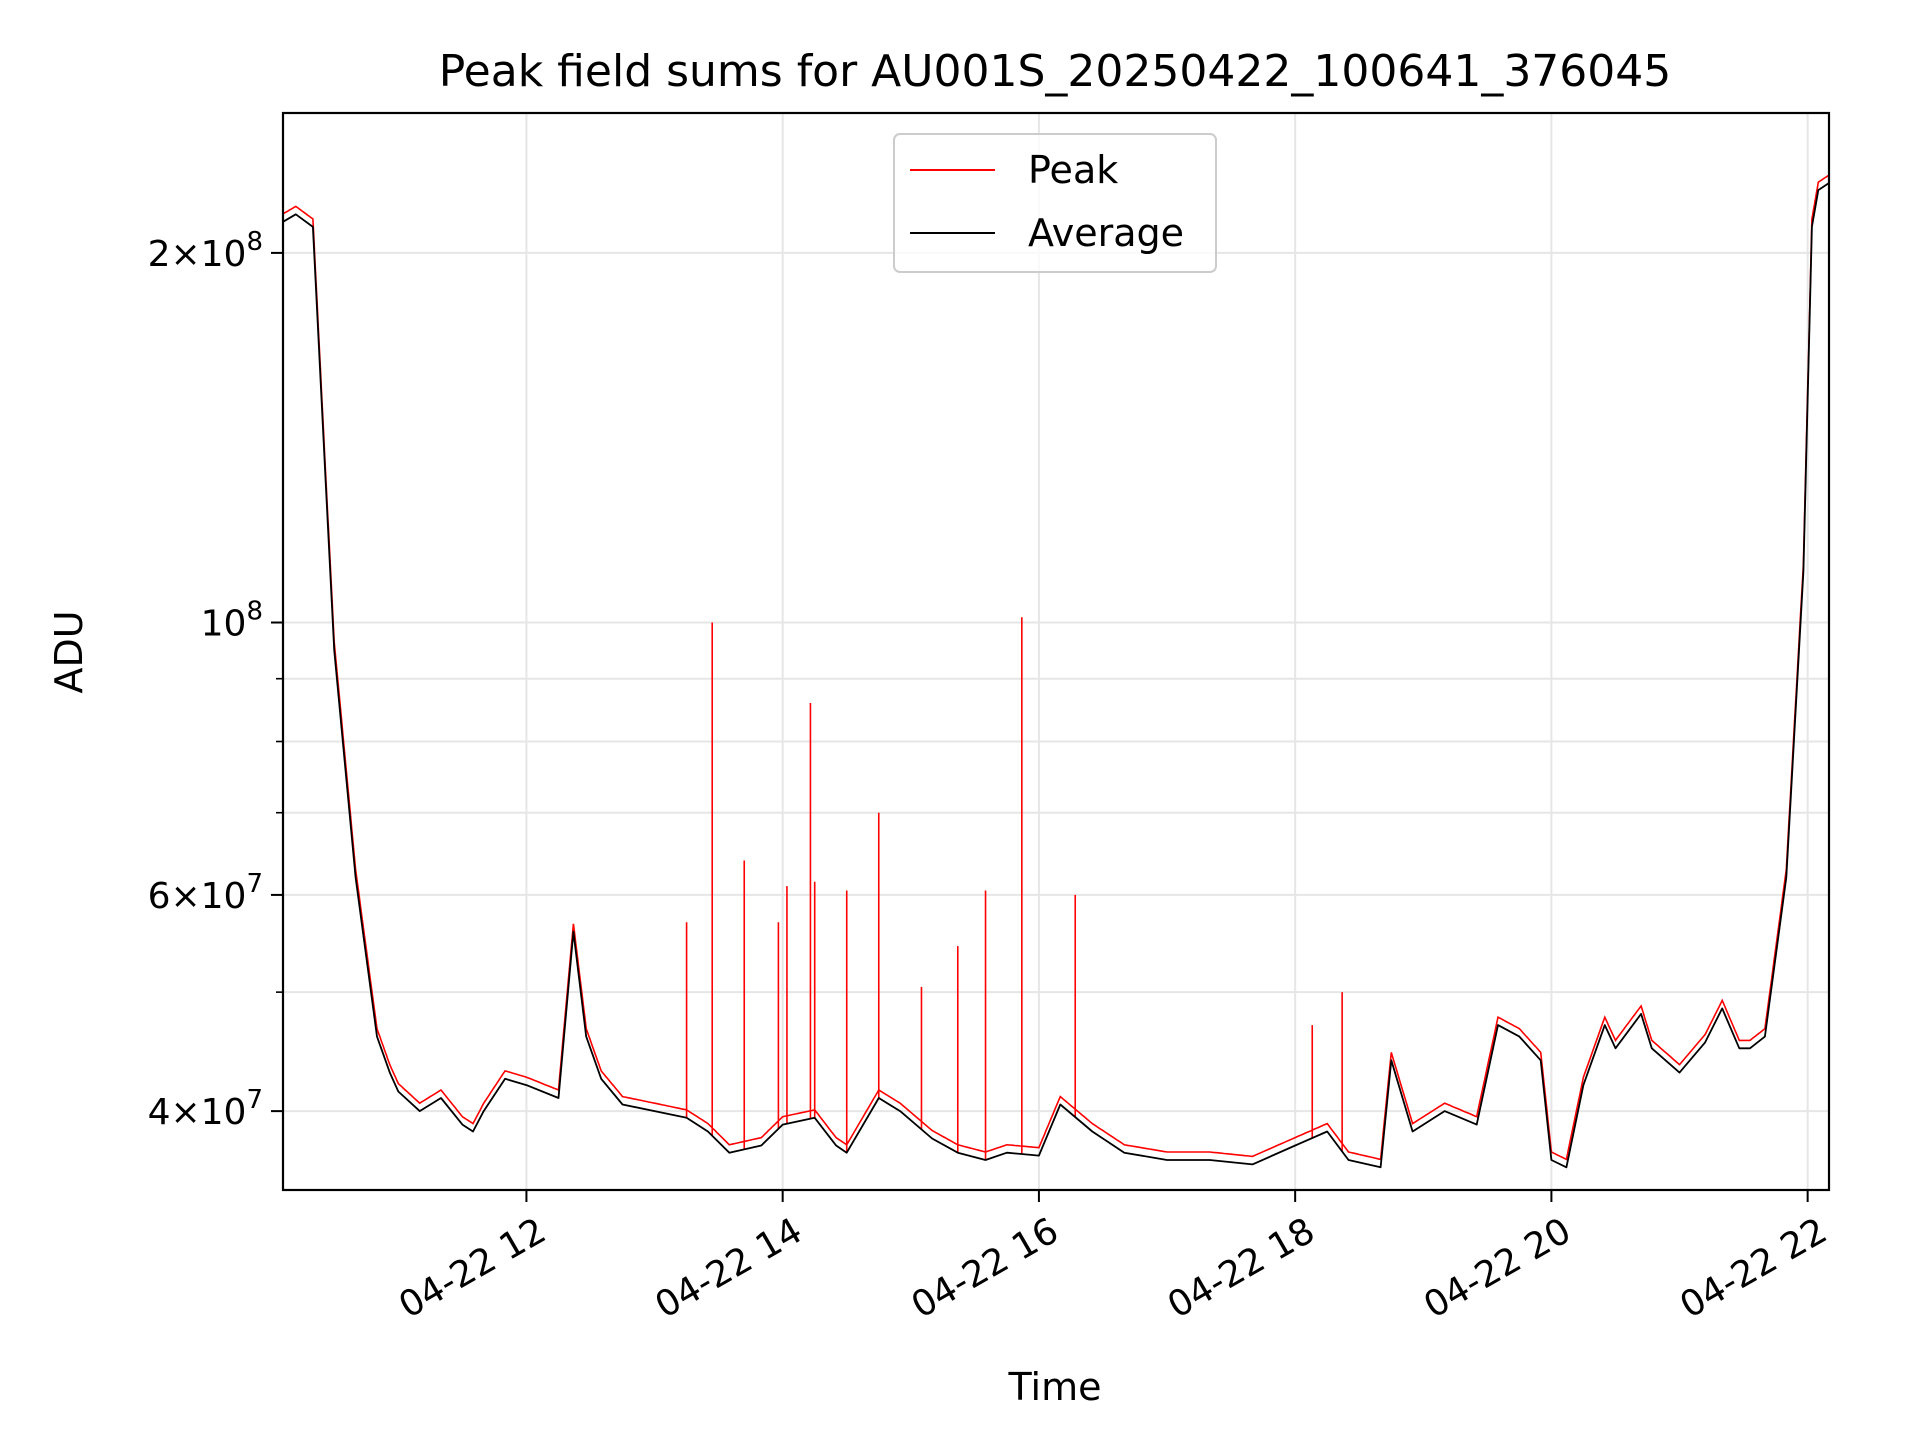 This screenshot has width=1920, height=1440. I want to click on y-axis-label: ADU, so click(69, 651).